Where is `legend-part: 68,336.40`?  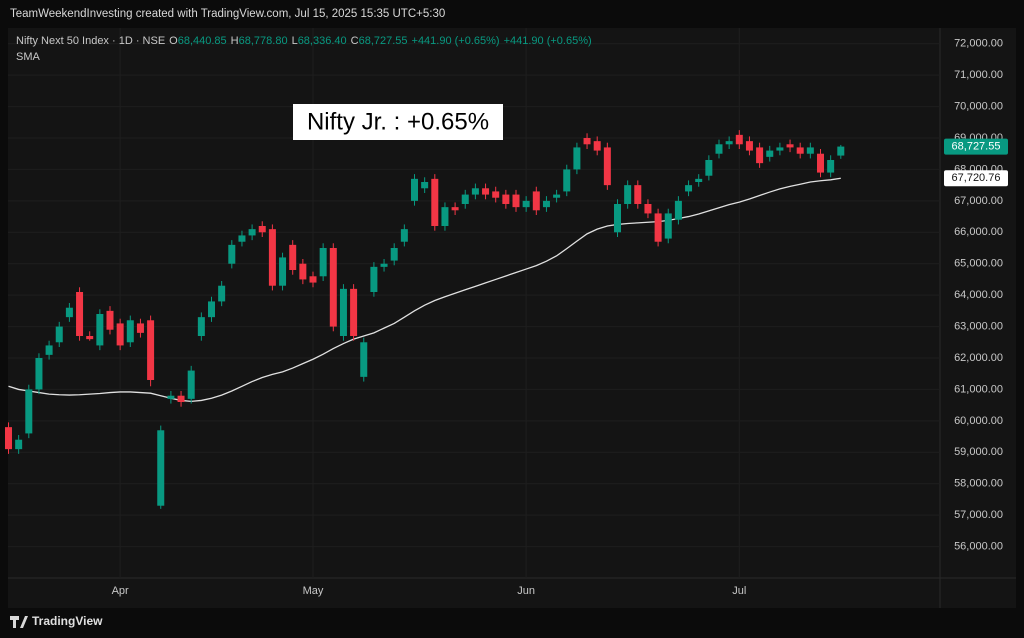 legend-part: 68,336.40 is located at coordinates (322, 41).